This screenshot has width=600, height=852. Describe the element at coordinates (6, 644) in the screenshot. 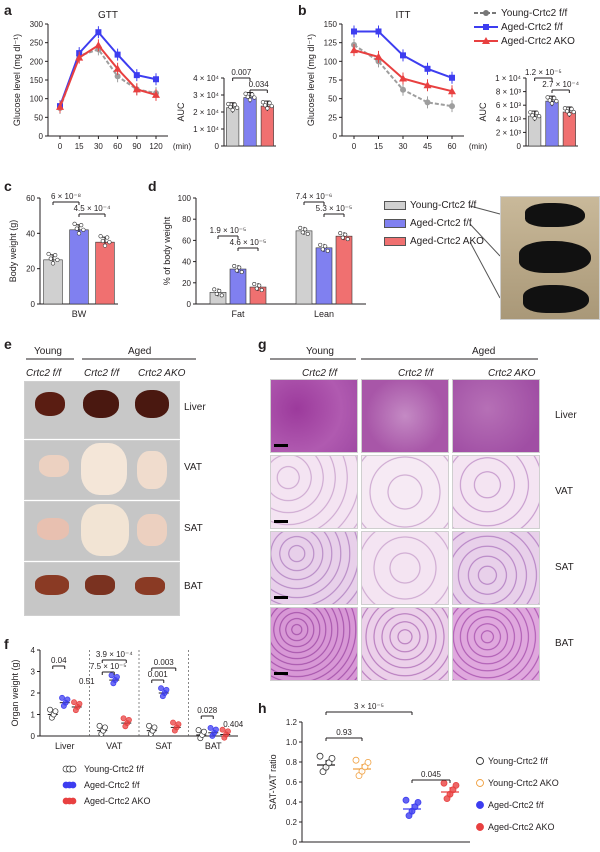

I see `panel-label-f: f` at that location.